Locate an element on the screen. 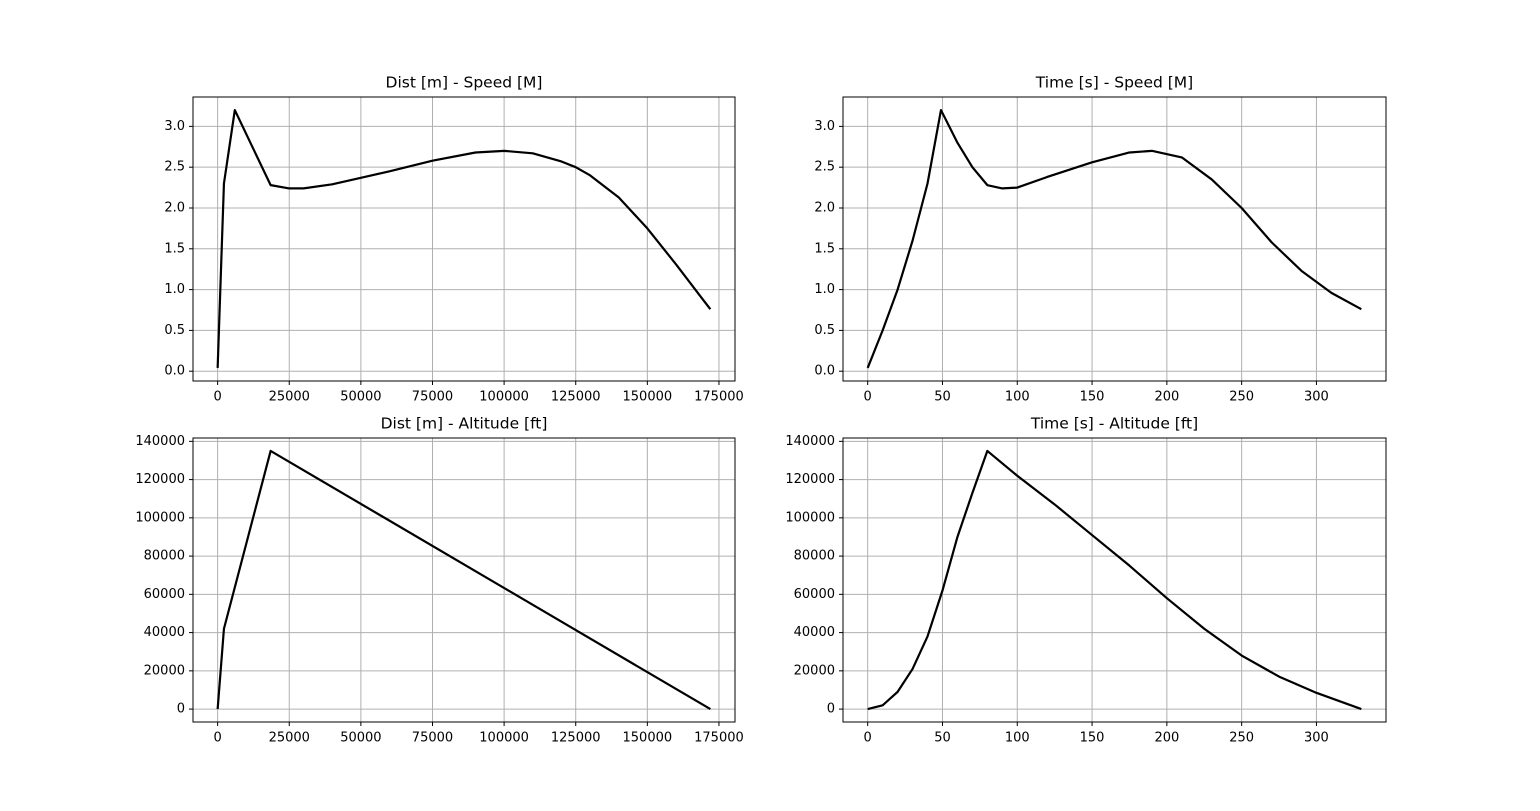 This screenshot has height=811, width=1540. chart-title: Dist [m] - Altitude [ft] is located at coordinates (464, 424).